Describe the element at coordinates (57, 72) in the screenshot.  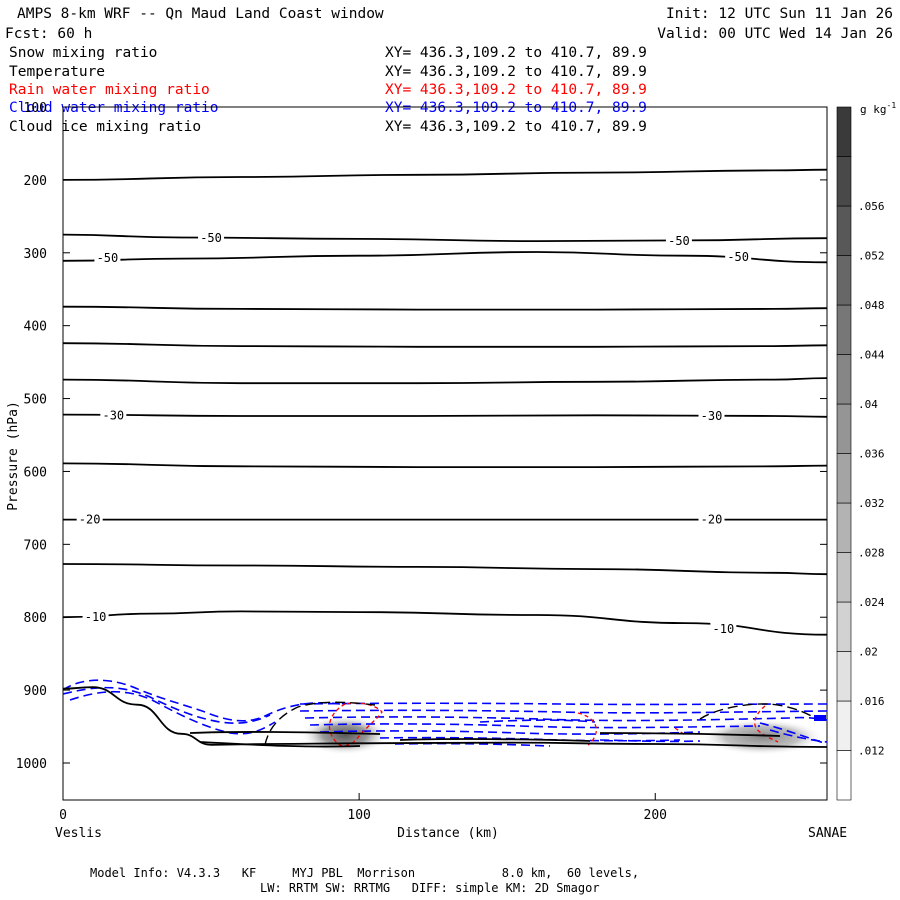
I see `legend-temperature: Temperature` at that location.